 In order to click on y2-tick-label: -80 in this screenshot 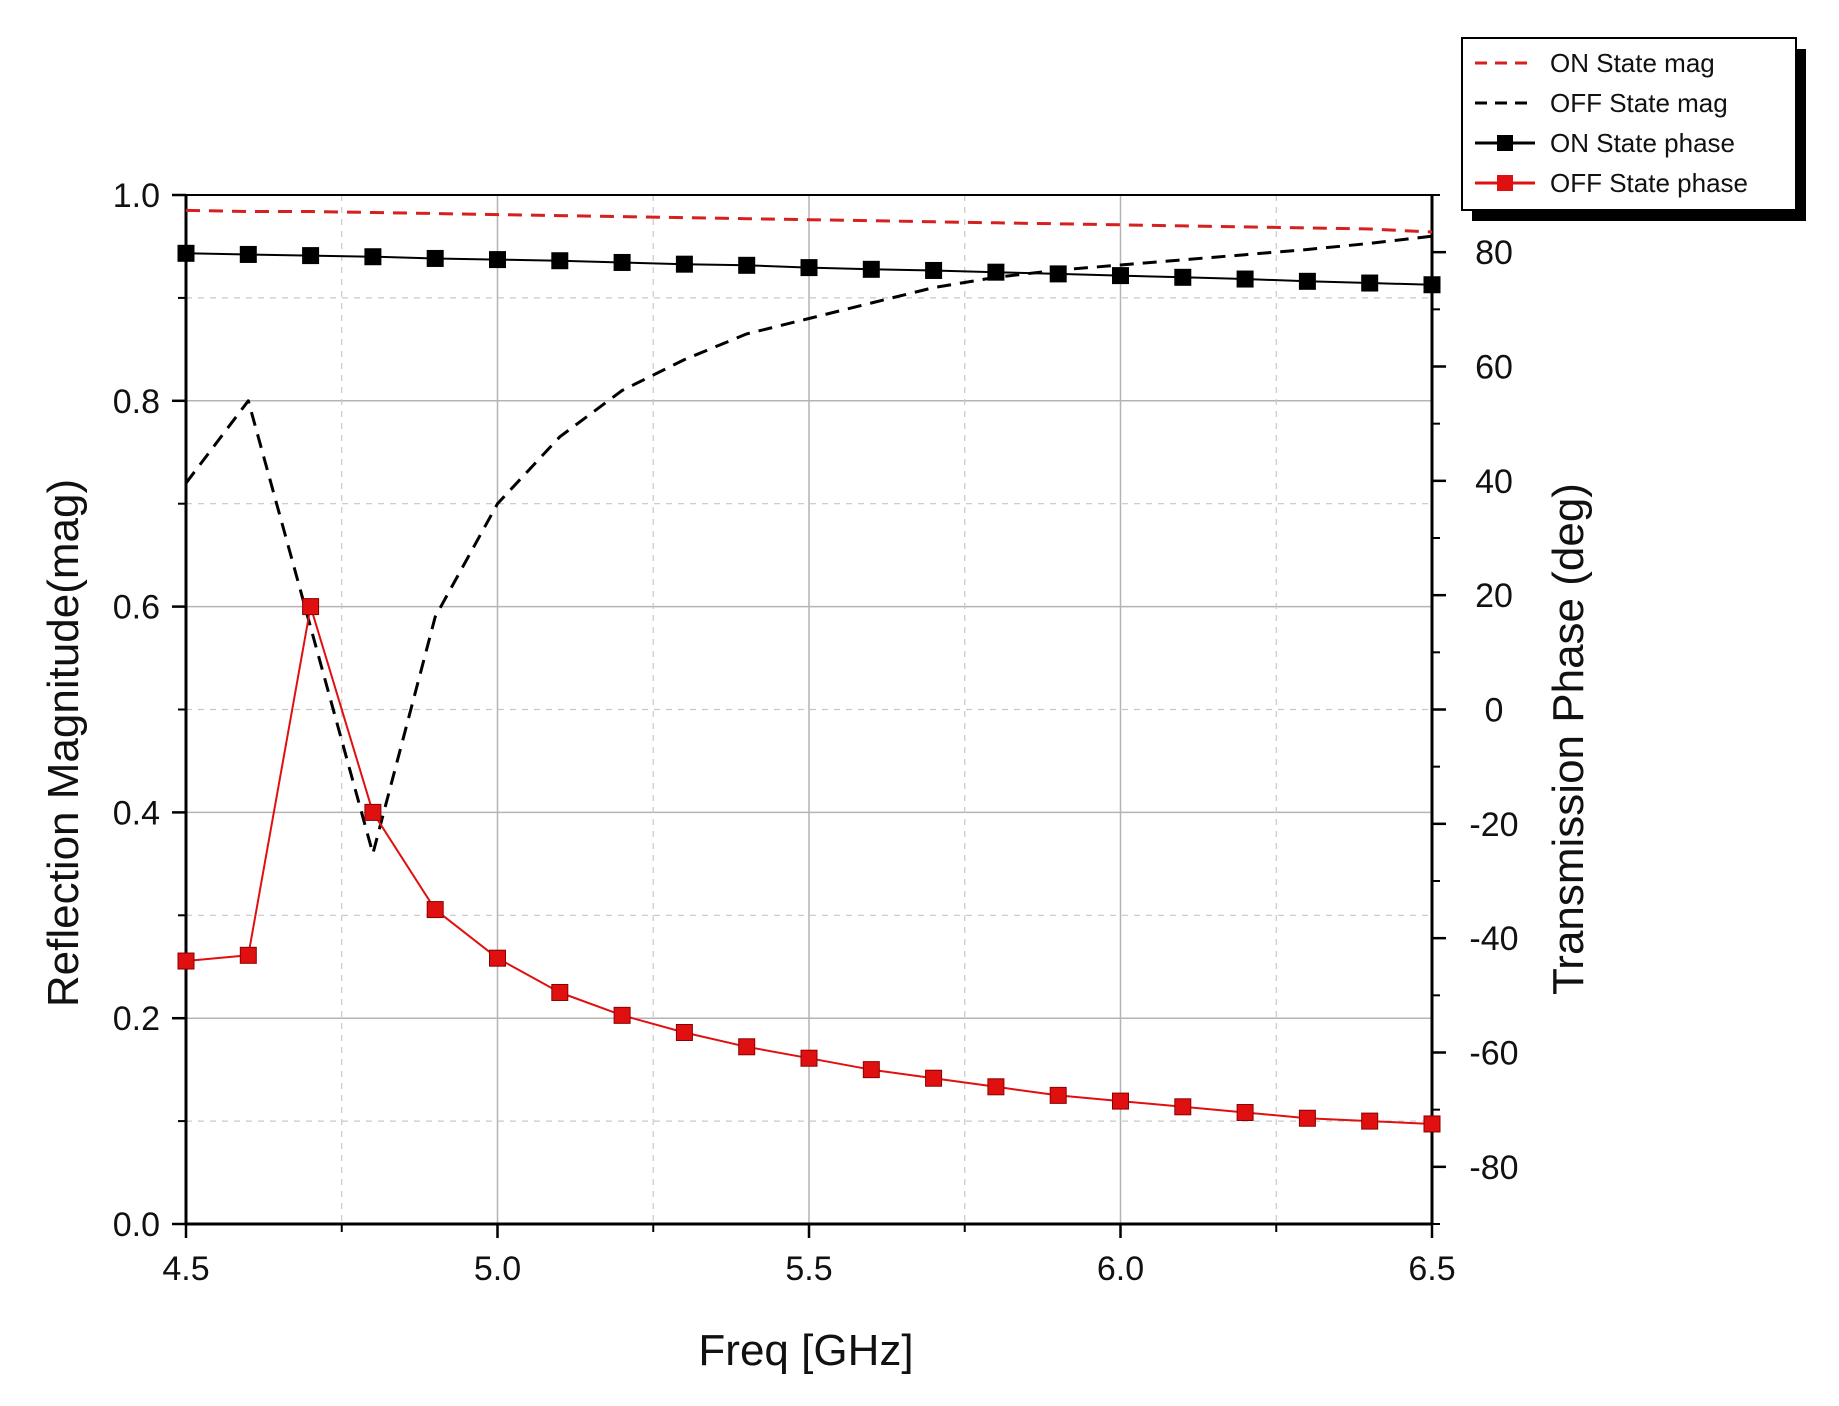, I will do `click(1493, 1168)`.